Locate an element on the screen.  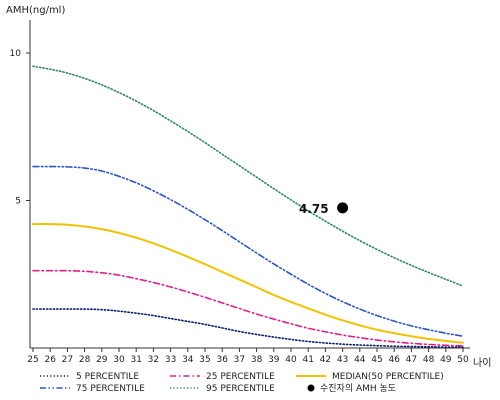
x-tick-label: 32 is located at coordinates (153, 360).